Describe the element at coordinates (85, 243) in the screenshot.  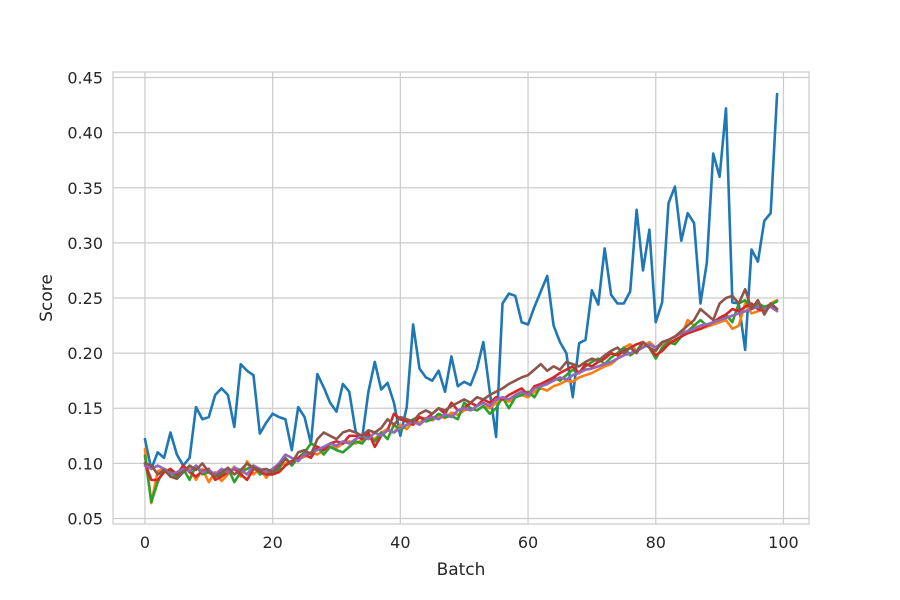
I see `y-tick-label: 0.30` at that location.